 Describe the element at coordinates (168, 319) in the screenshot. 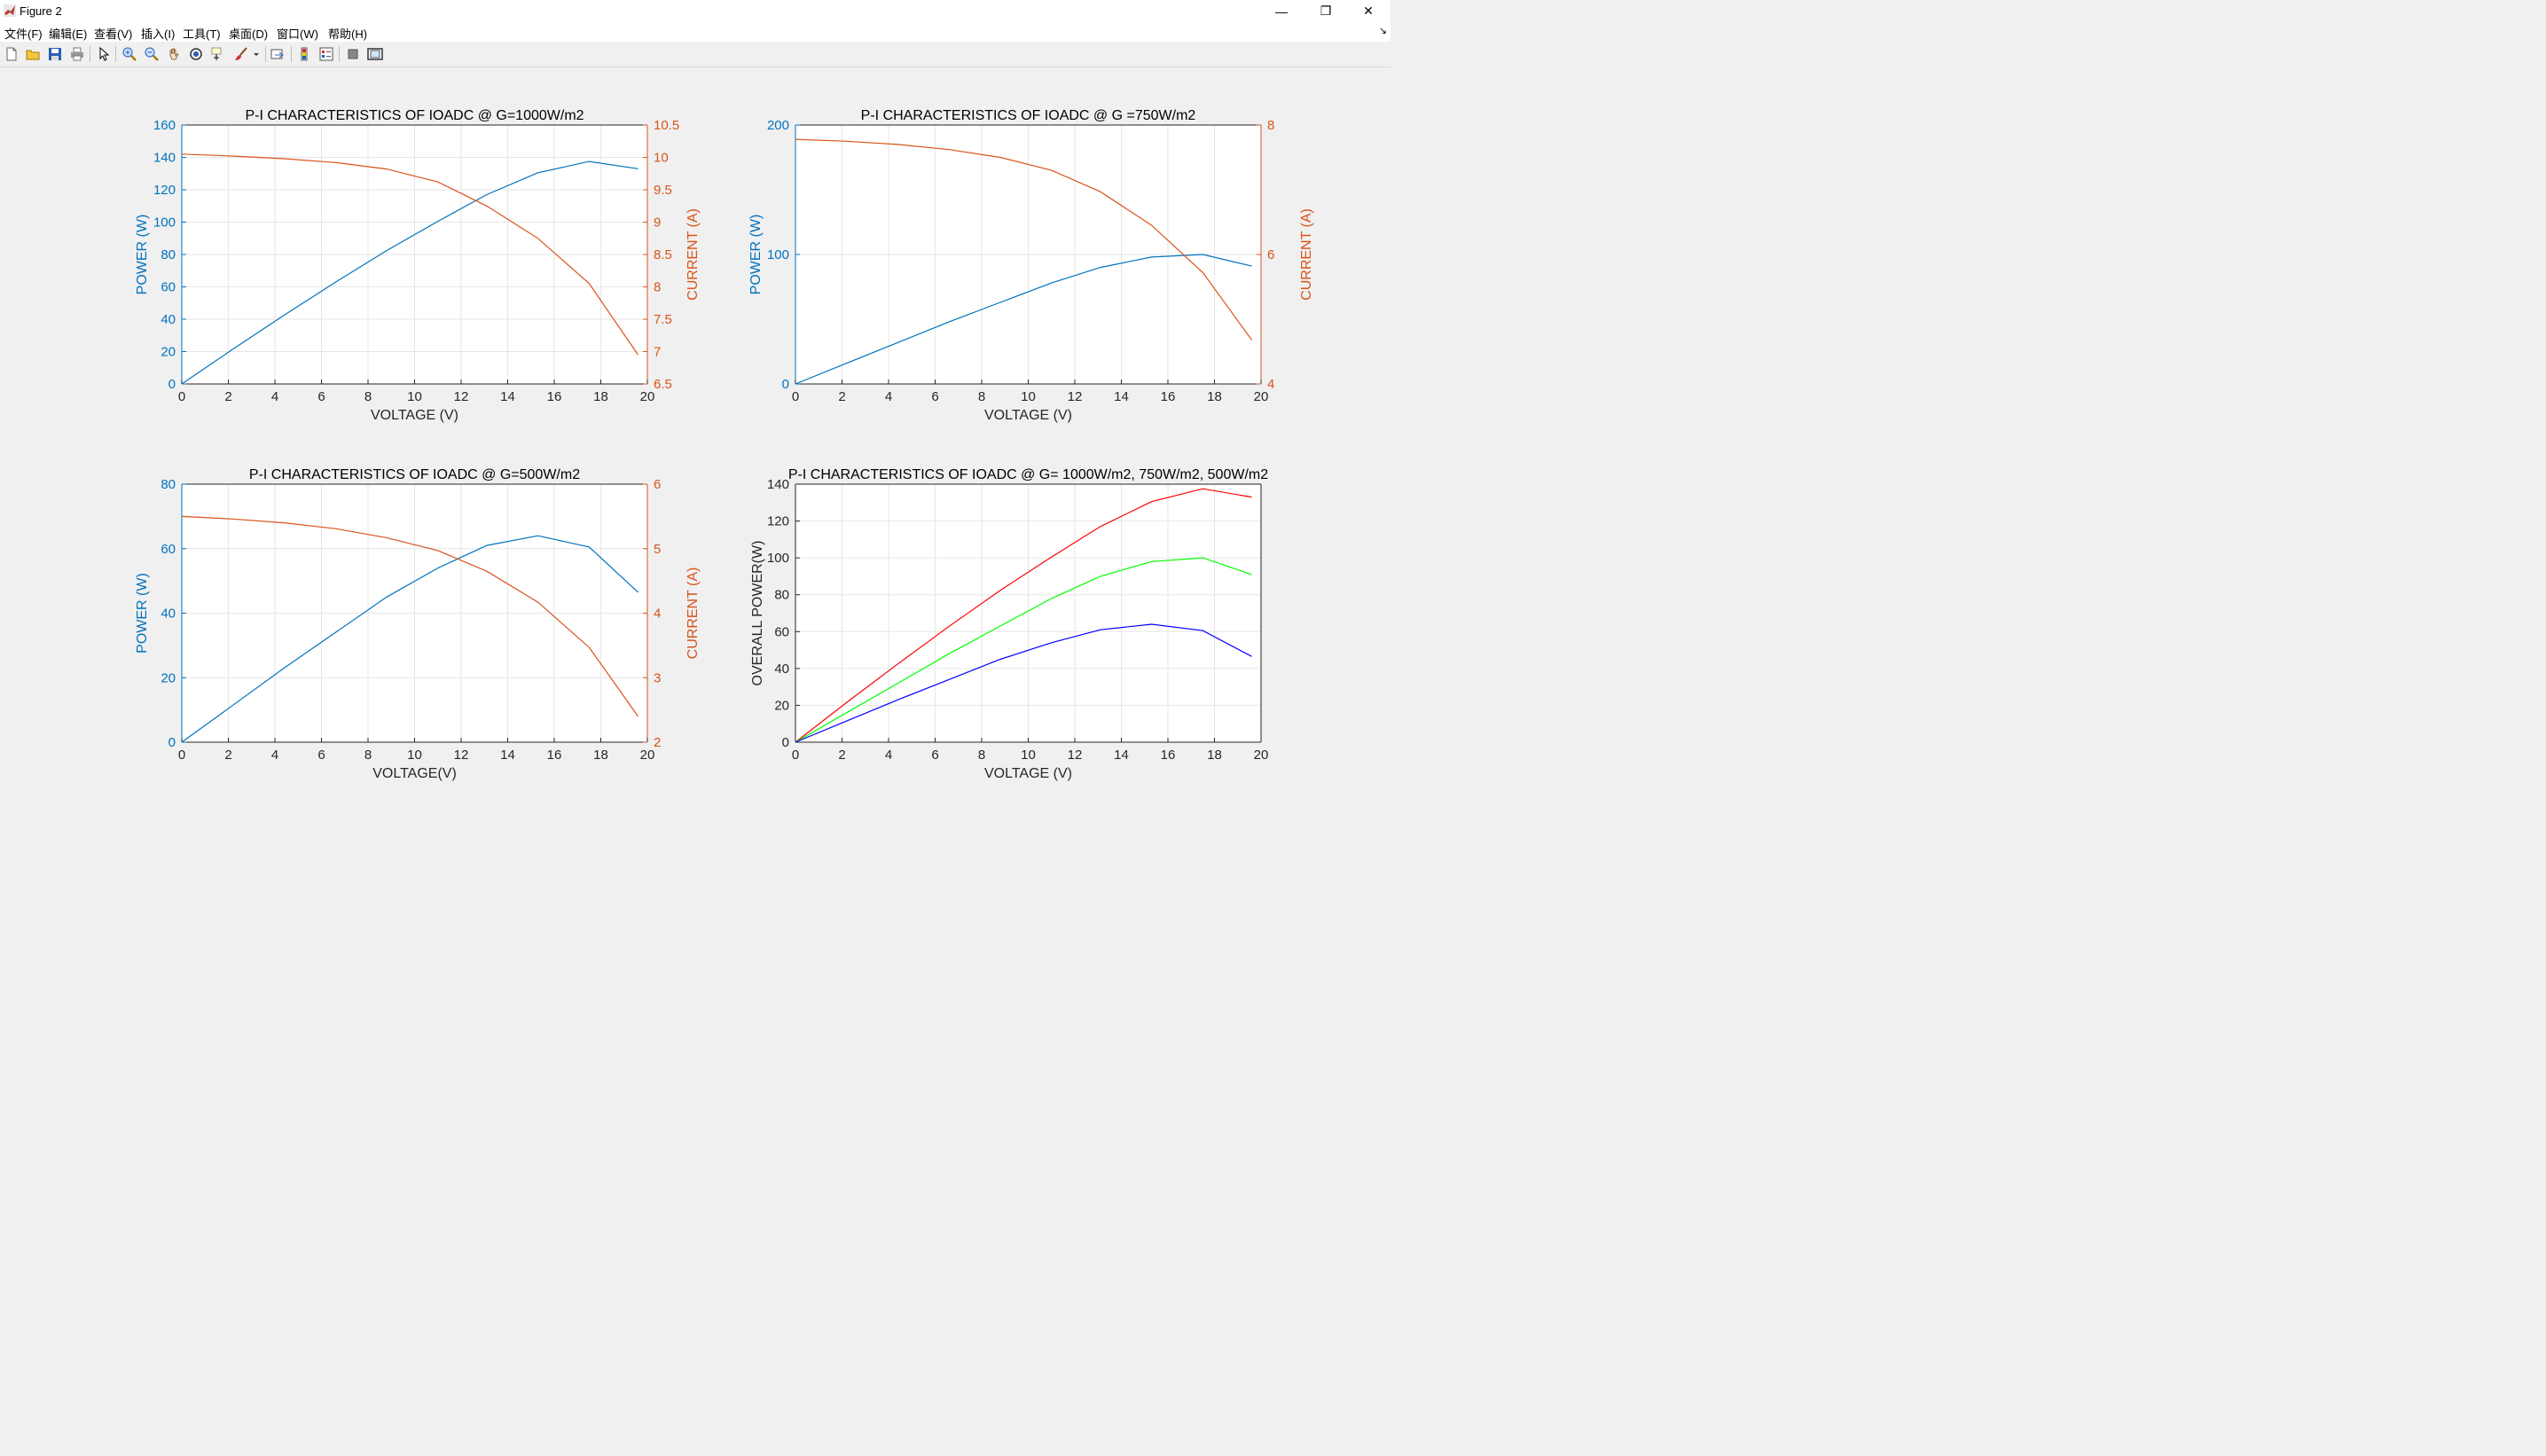

I see `y-tick-label: 40` at that location.